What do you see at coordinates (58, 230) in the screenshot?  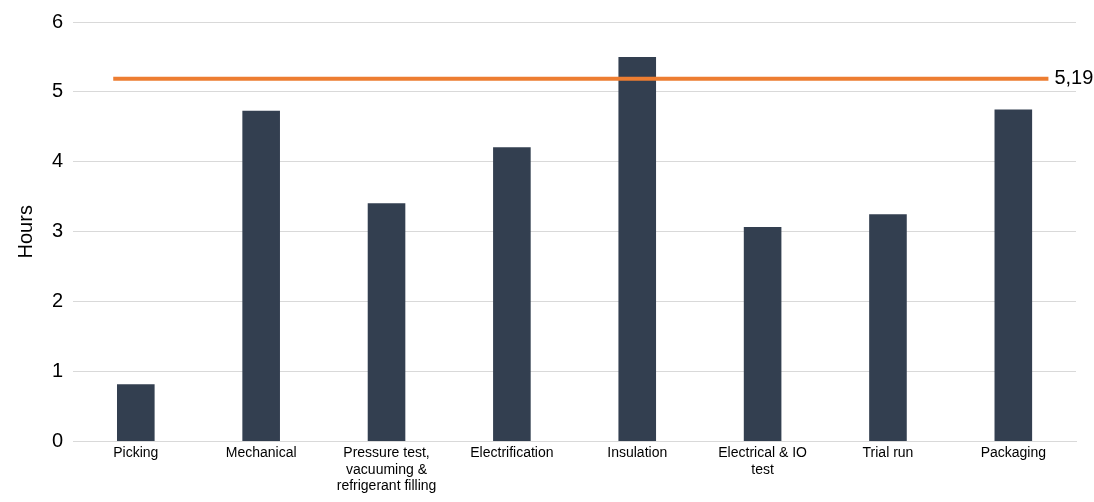 I see `y-tick-label: 3` at bounding box center [58, 230].